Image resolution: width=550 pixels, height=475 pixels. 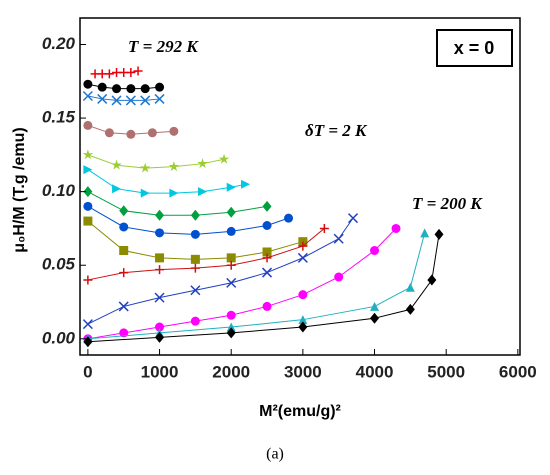 I want to click on y-axis-label: μ₀H/M (T.g /emu), so click(x=19, y=189).